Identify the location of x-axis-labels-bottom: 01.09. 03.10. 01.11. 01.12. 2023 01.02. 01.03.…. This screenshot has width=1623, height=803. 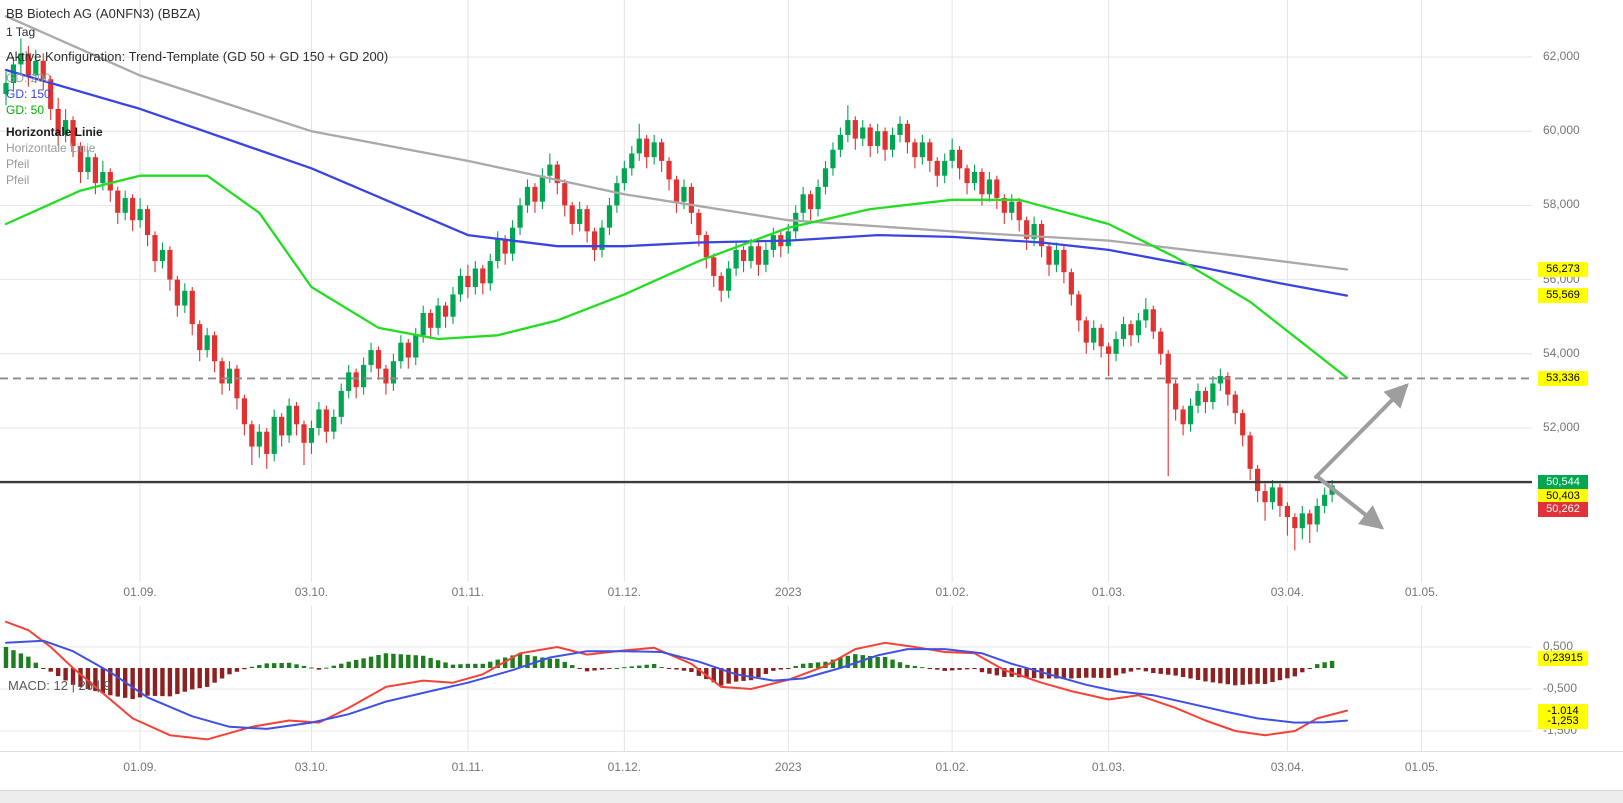
(811, 769).